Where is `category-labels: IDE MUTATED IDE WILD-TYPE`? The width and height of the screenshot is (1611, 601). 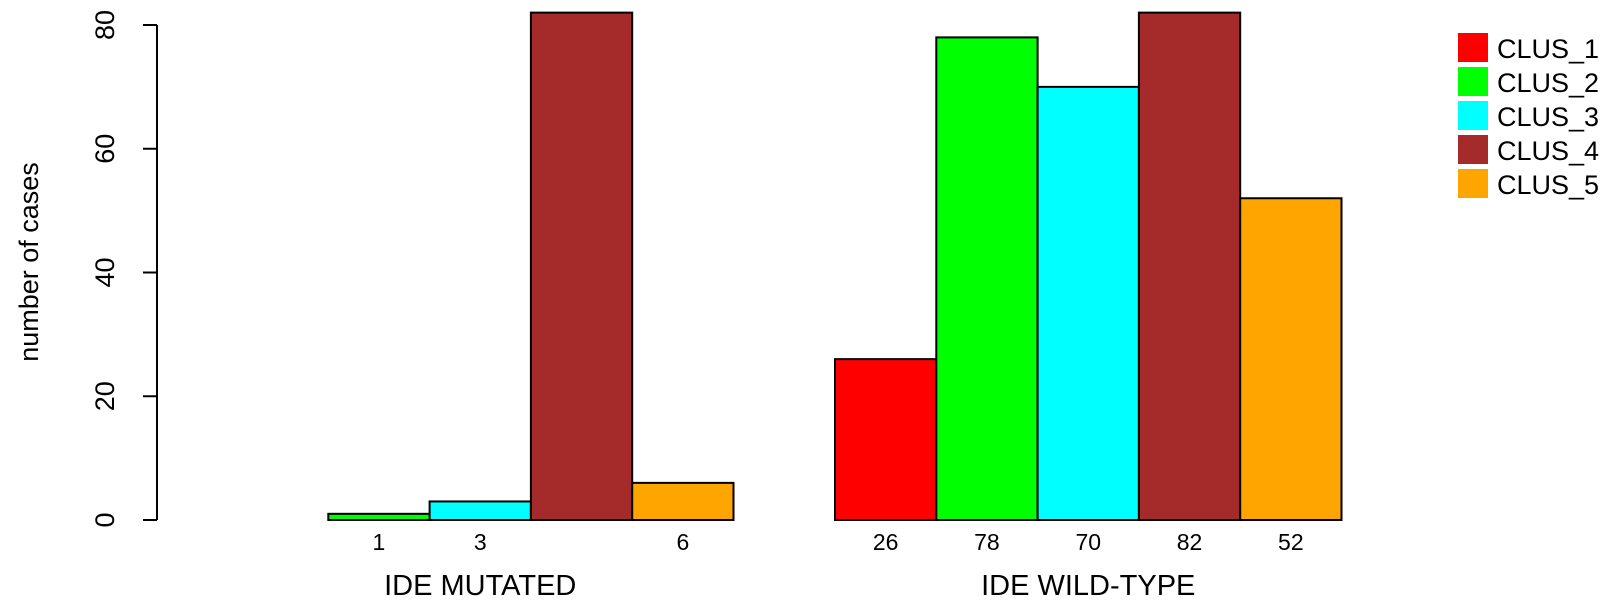
category-labels: IDE MUTATED IDE WILD-TYPE is located at coordinates (789, 585).